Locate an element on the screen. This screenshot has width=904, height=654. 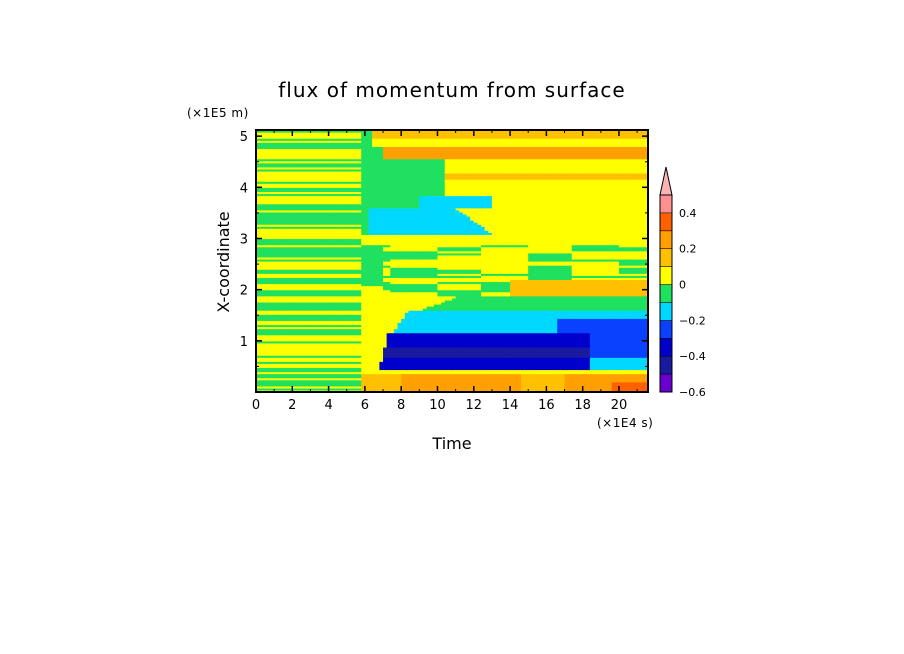
chart-title: flux of momentum from surface is located at coordinates (451, 90).